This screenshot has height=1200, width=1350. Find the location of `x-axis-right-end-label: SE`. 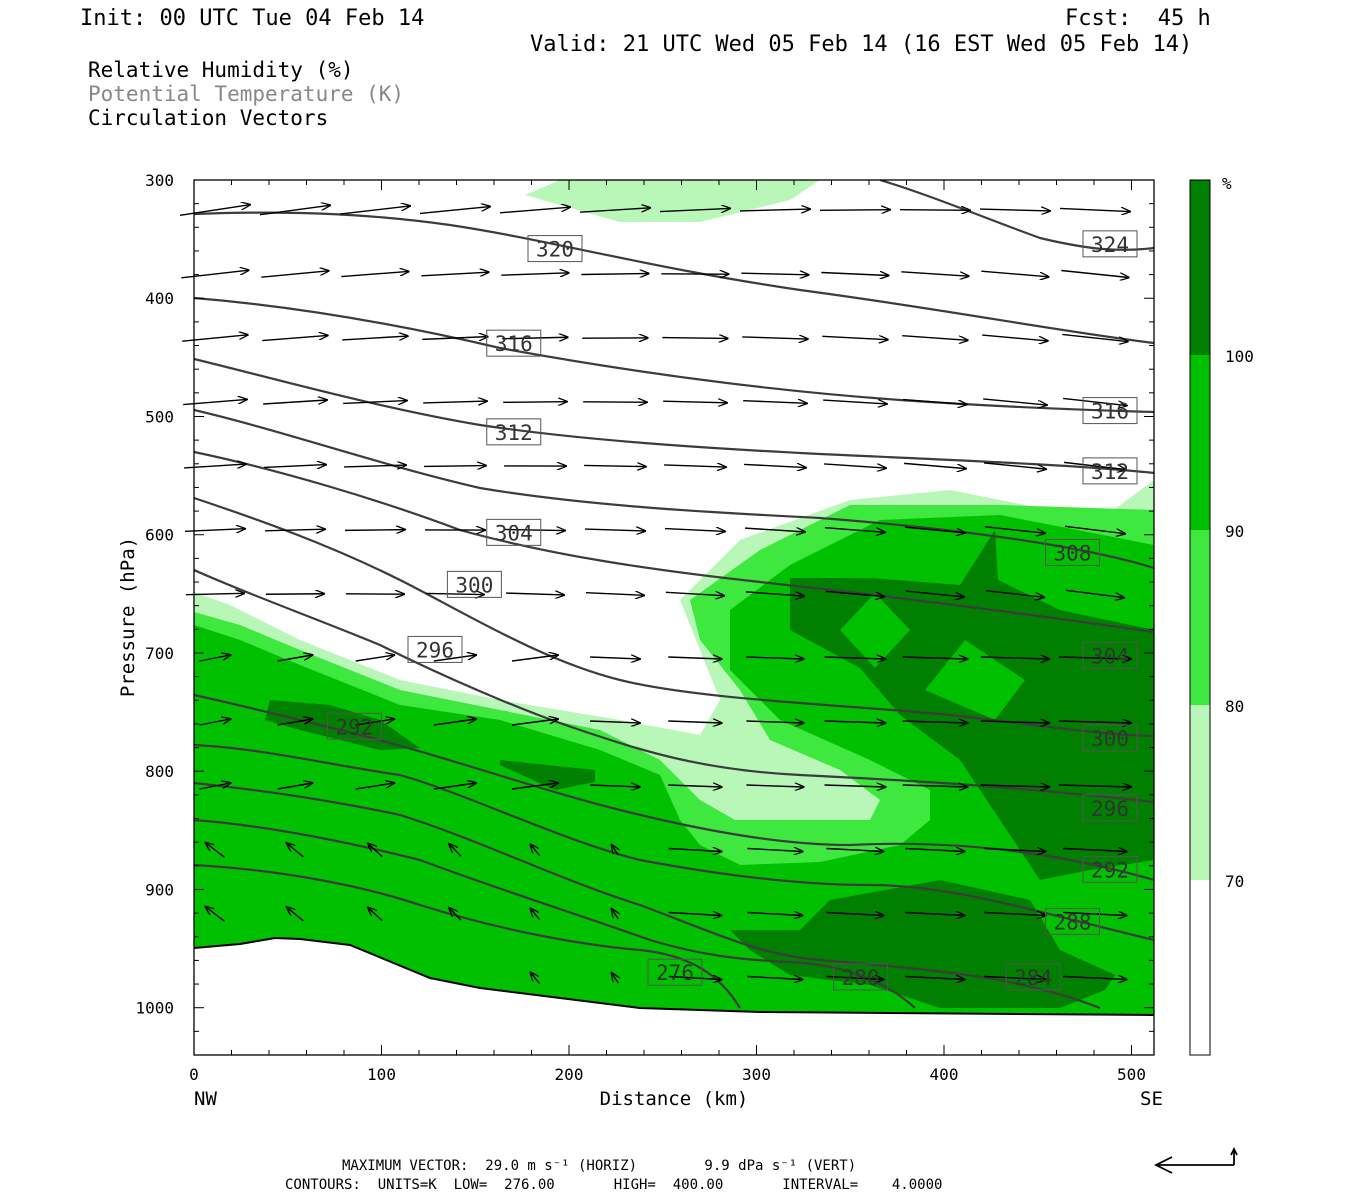

x-axis-right-end-label: SE is located at coordinates (1151, 1099).